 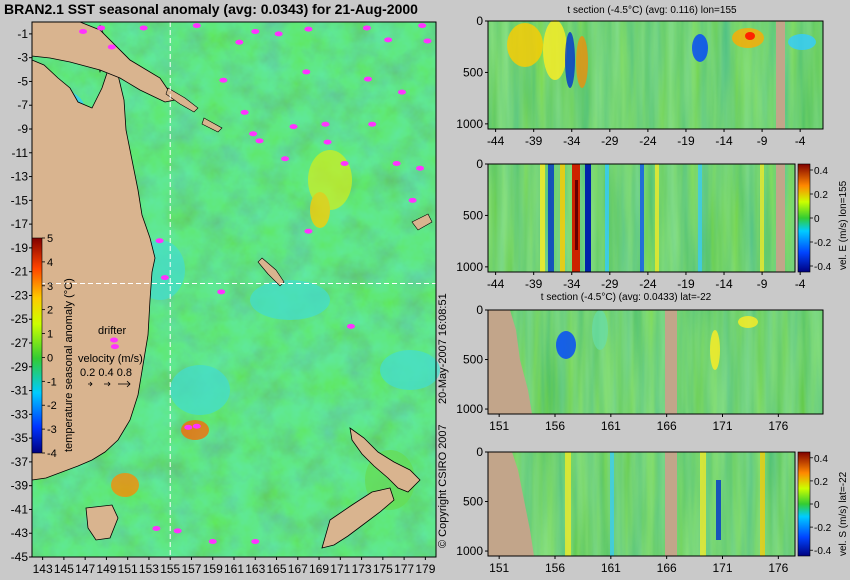 What do you see at coordinates (843, 225) in the screenshot?
I see `panel2-colorbar-label: vel. E (m/s) lon=155` at bounding box center [843, 225].